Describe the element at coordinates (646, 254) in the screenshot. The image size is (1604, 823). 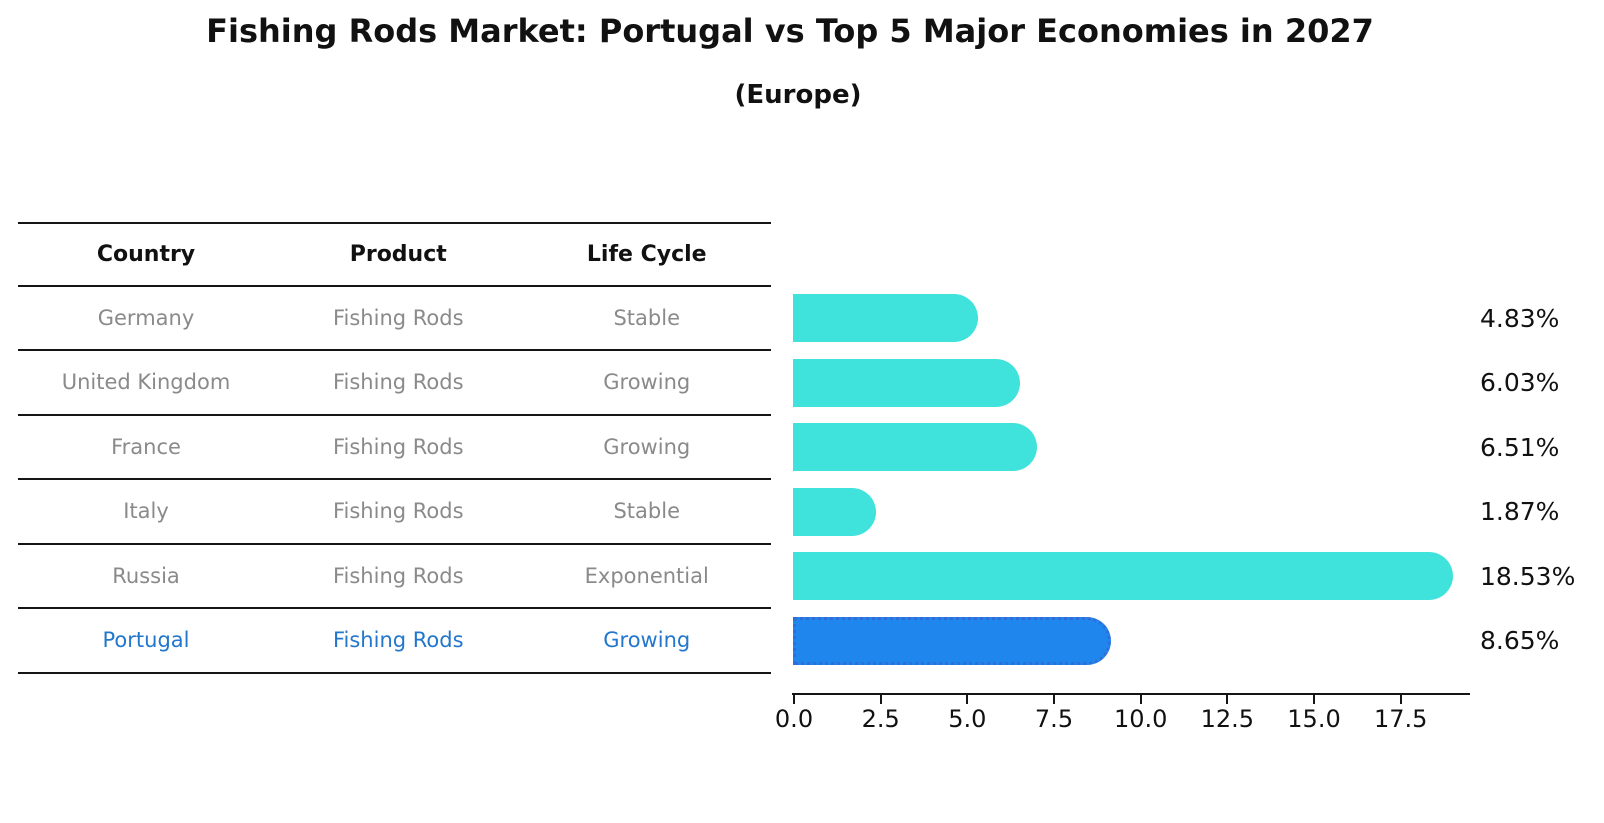
I see `column-header-life-cycle: Life Cycle` at that location.